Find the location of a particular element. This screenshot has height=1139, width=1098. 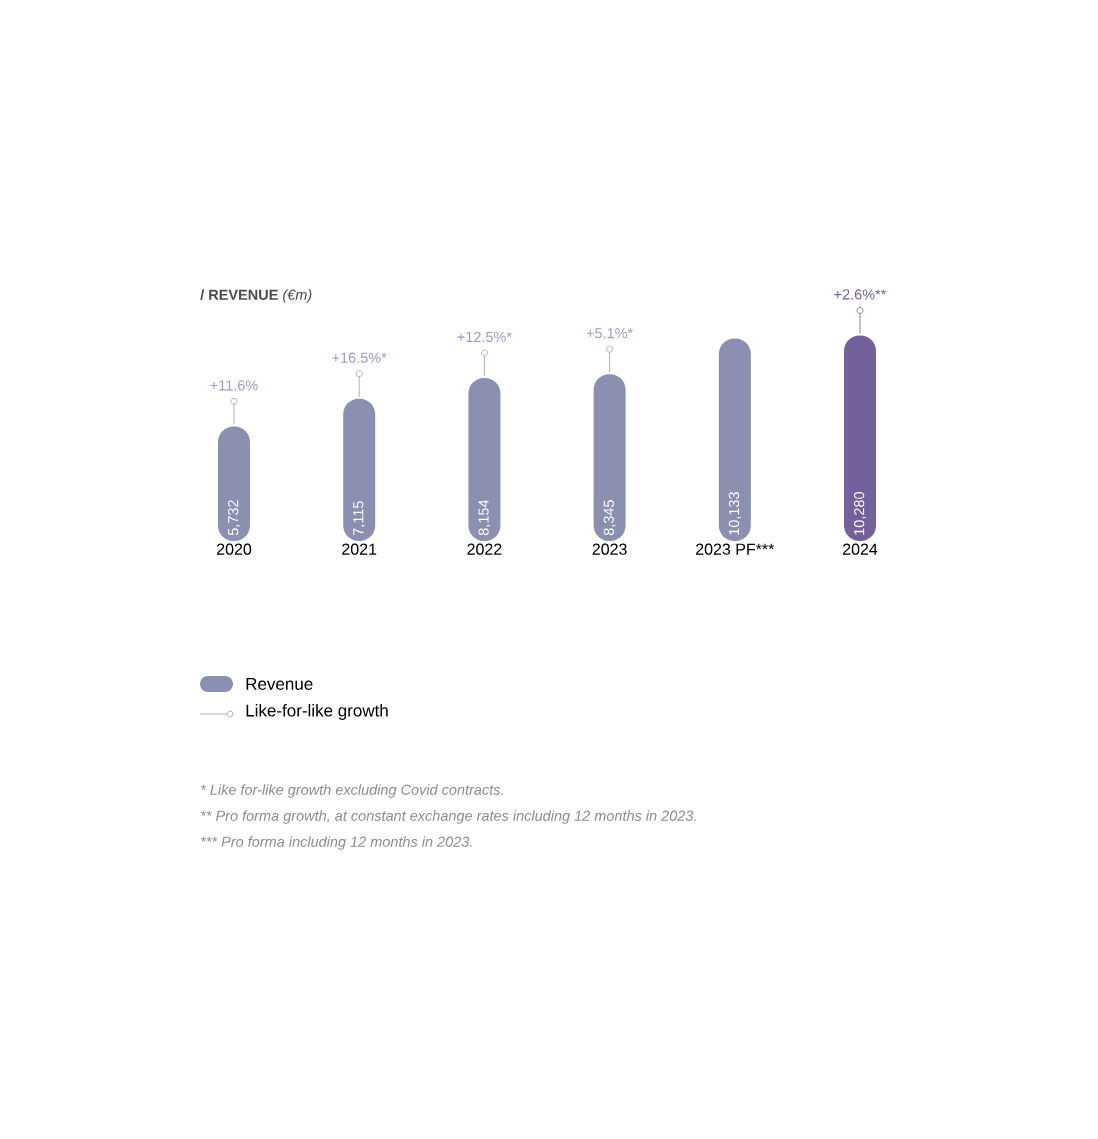

data-label: 8,345 is located at coordinates (609, 518).